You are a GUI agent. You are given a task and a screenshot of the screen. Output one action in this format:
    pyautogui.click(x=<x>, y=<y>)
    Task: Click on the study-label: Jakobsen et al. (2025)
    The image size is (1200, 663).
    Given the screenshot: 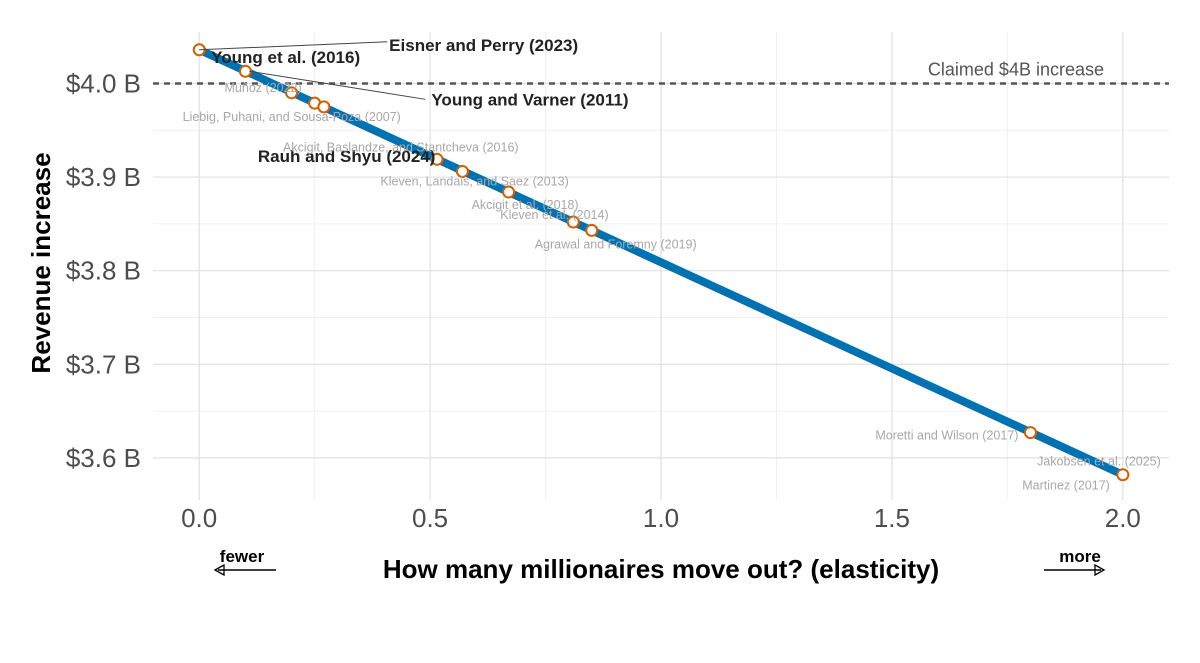 What is the action you would take?
    pyautogui.click(x=1099, y=462)
    